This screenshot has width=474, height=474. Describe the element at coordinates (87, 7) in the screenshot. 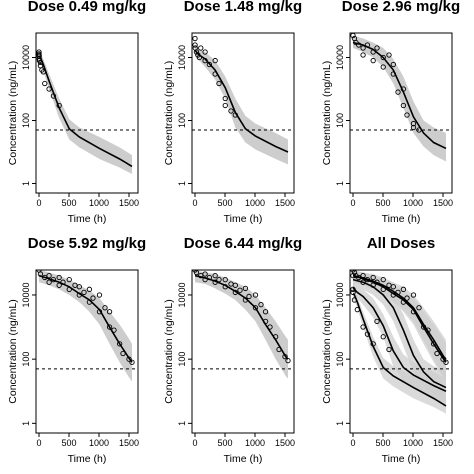

I see `chart-title: Dose 0.49 mg/kg` at that location.